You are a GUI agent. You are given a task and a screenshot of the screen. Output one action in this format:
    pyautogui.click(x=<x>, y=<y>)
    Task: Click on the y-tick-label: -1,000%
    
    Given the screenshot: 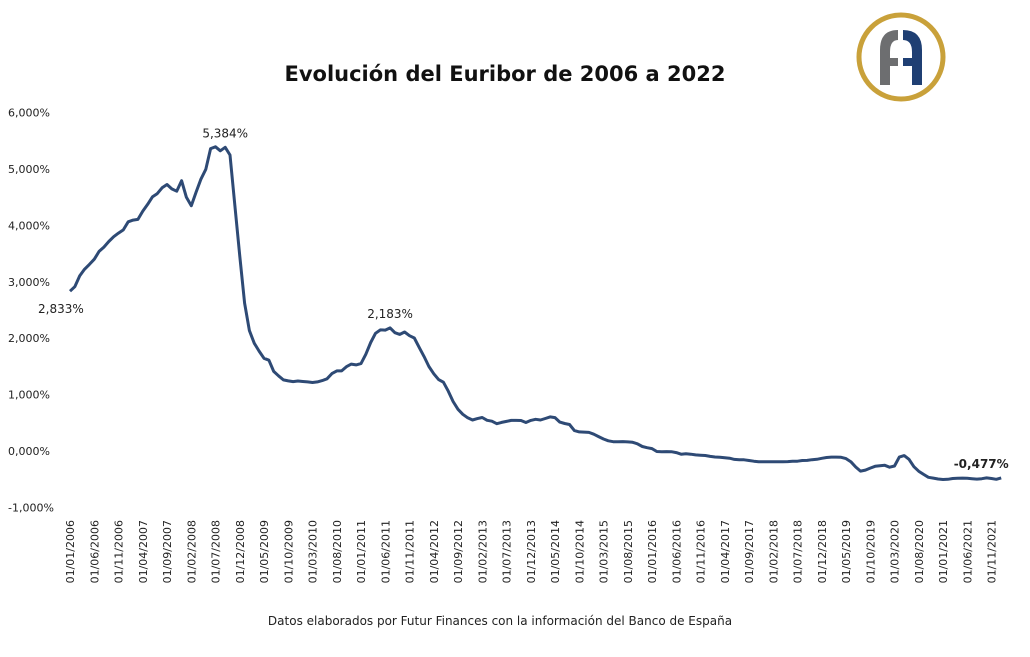 What is the action you would take?
    pyautogui.click(x=31, y=507)
    